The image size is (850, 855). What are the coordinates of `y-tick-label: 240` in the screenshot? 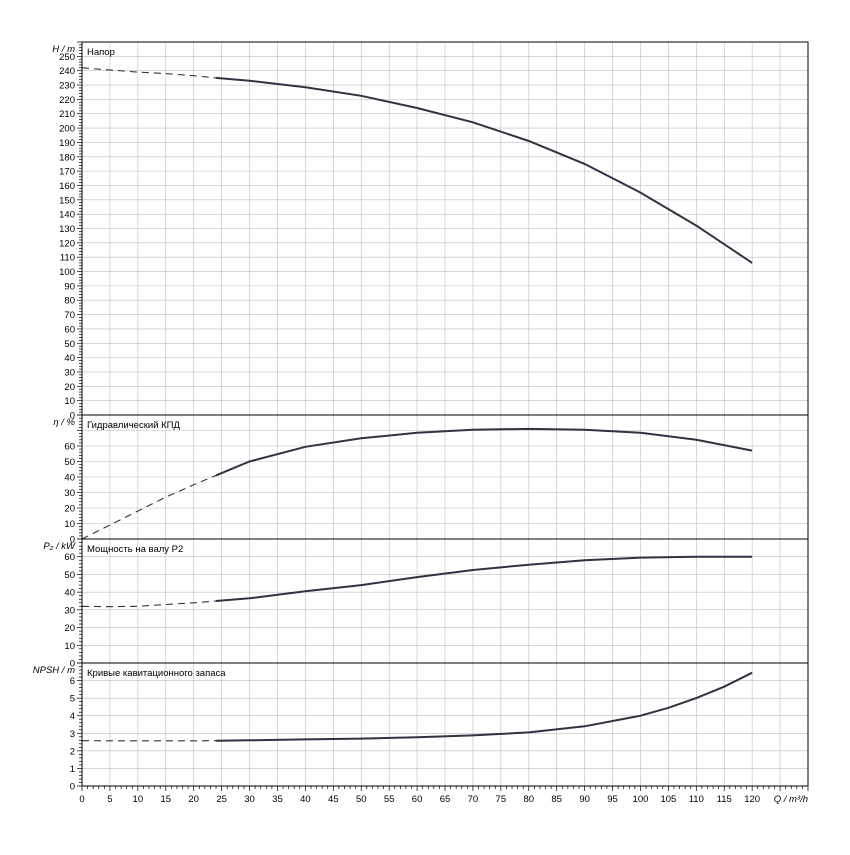 It's located at (67, 71).